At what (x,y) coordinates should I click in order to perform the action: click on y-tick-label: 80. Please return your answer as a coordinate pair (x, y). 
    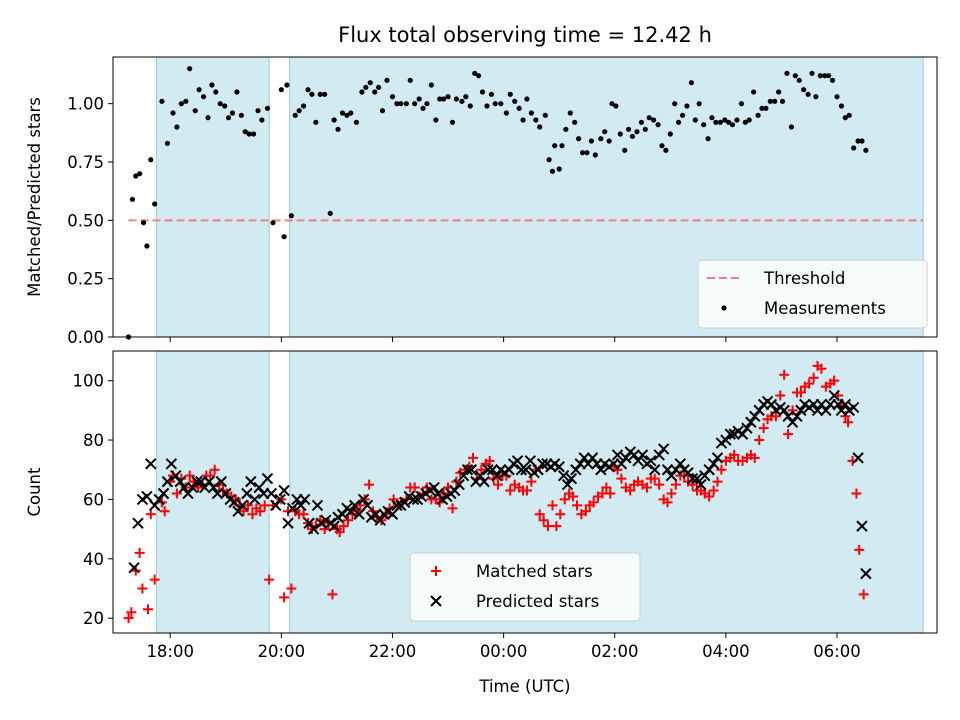
    Looking at the image, I should click on (93, 440).